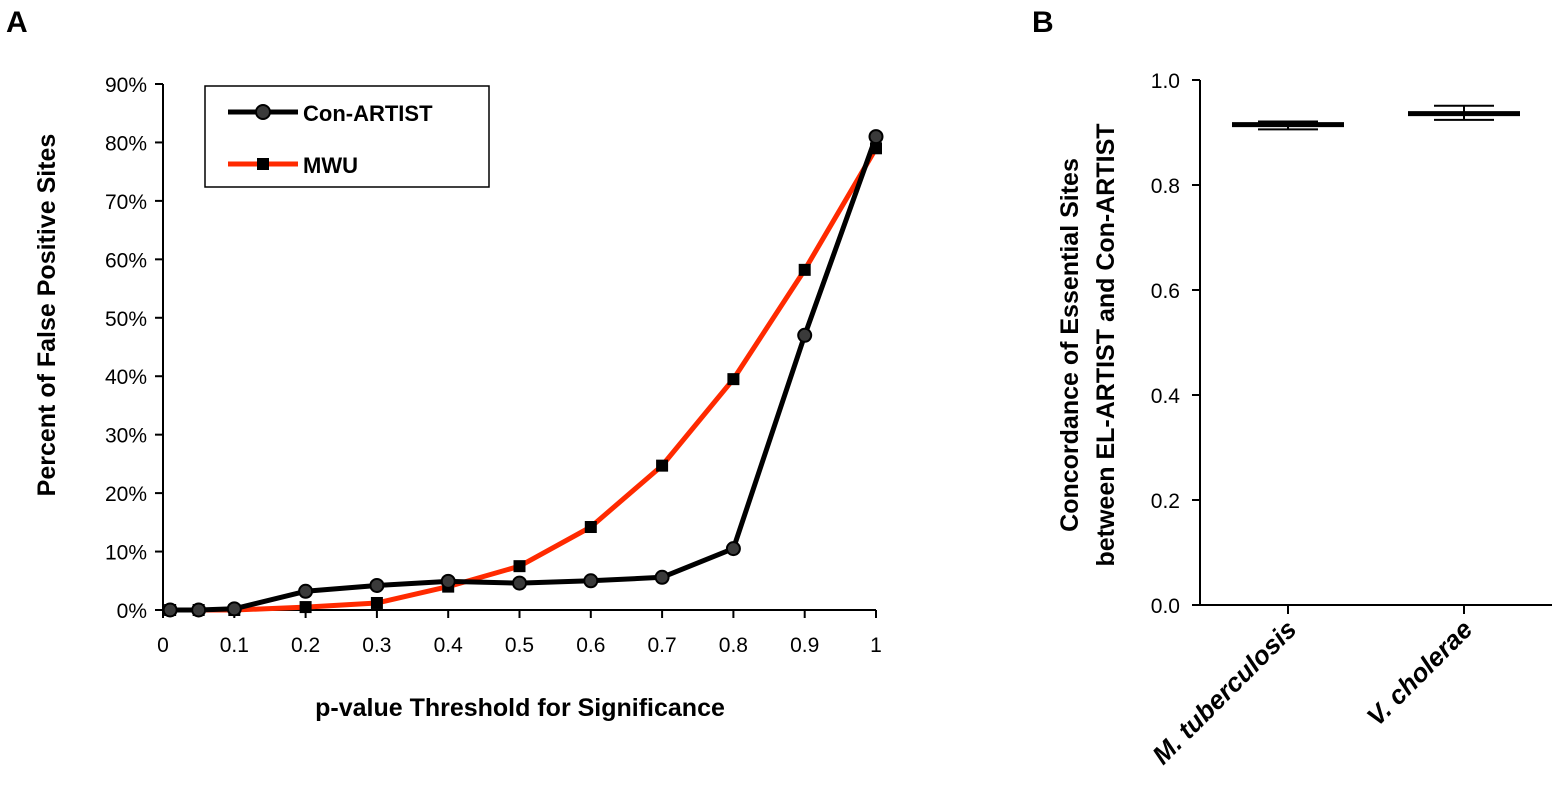 The height and width of the screenshot is (800, 1558). Describe the element at coordinates (126, 202) in the screenshot. I see `a-y-tick-label: 70%` at that location.